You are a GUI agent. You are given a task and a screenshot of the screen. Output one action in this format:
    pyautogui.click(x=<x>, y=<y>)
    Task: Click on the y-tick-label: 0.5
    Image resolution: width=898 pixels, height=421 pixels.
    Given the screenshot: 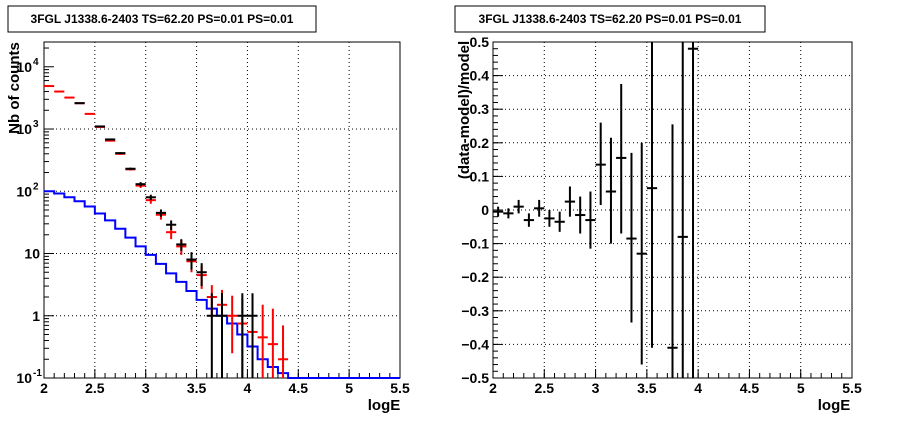 What is the action you would take?
    pyautogui.click(x=480, y=42)
    